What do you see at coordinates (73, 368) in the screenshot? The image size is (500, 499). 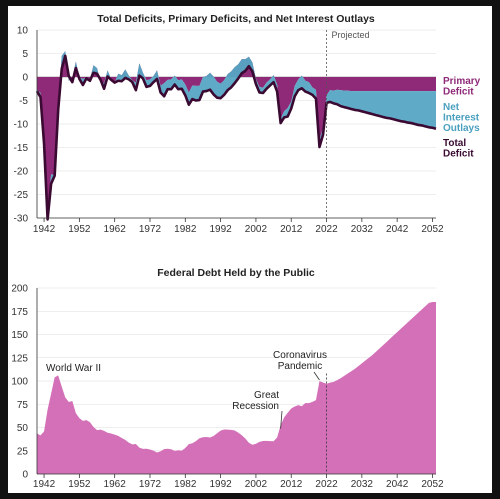 I see `annotation-world-war-ii: World War II` at bounding box center [73, 368].